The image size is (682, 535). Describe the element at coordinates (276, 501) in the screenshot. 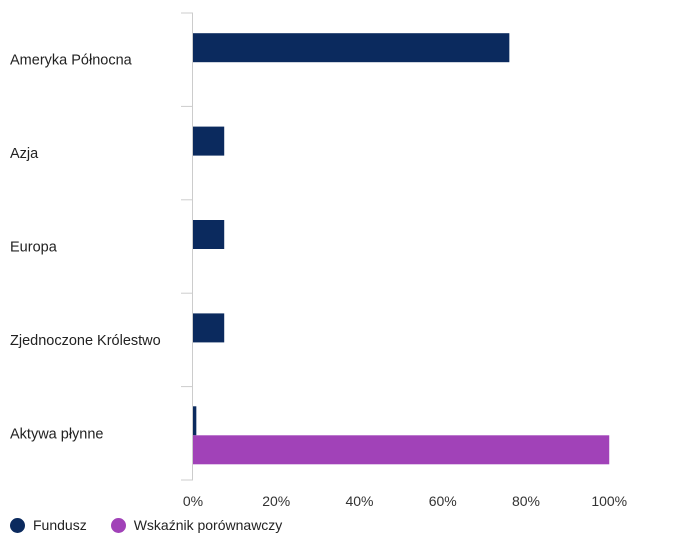

I see `x-tick-label: 20%` at that location.